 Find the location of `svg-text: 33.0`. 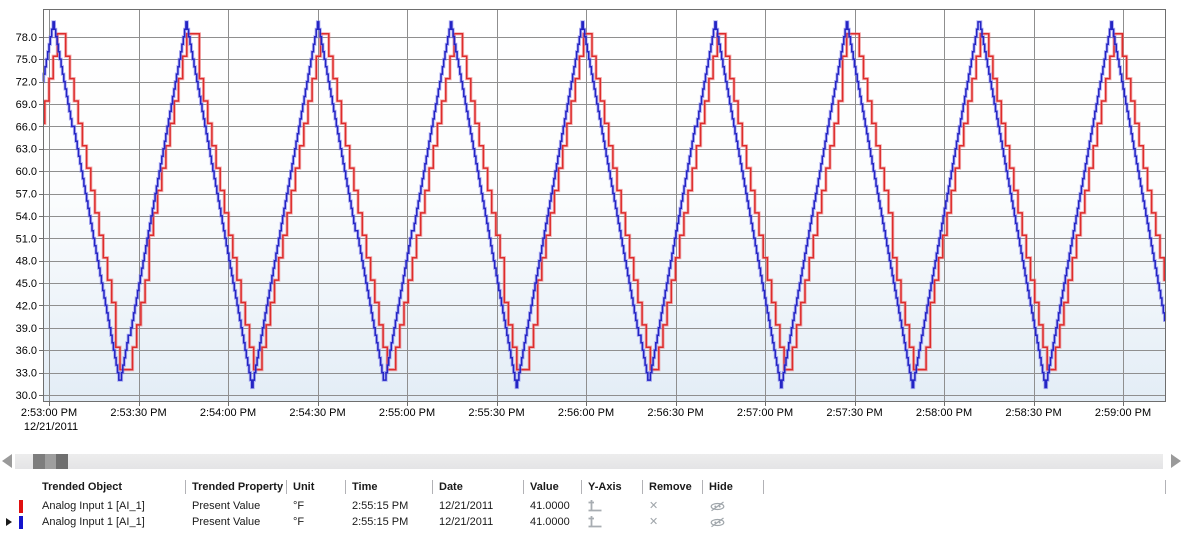

svg-text: 33.0 is located at coordinates (26, 374).